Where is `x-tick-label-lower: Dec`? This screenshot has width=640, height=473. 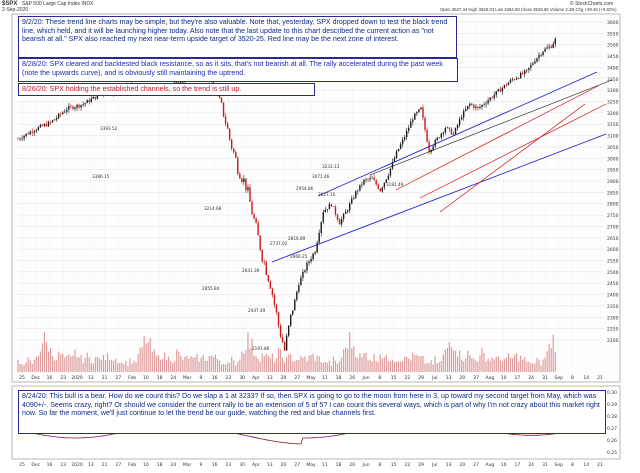 x-tick-label-lower: Dec is located at coordinates (35, 465).